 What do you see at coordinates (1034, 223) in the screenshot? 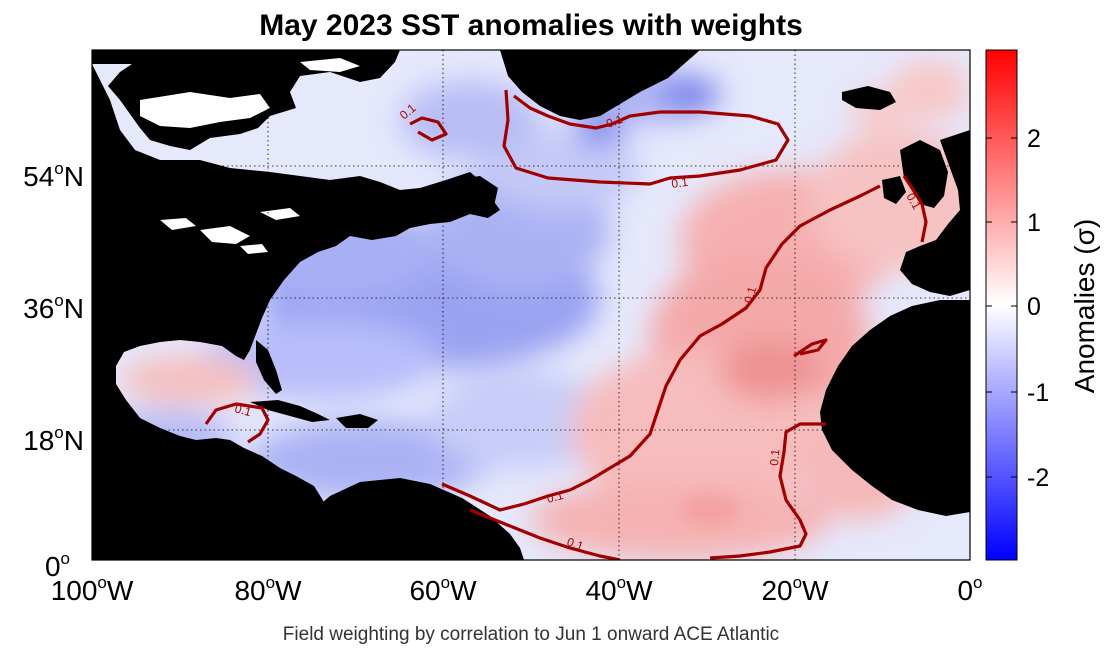
I see `colorbar-tick-1: 1` at bounding box center [1034, 223].